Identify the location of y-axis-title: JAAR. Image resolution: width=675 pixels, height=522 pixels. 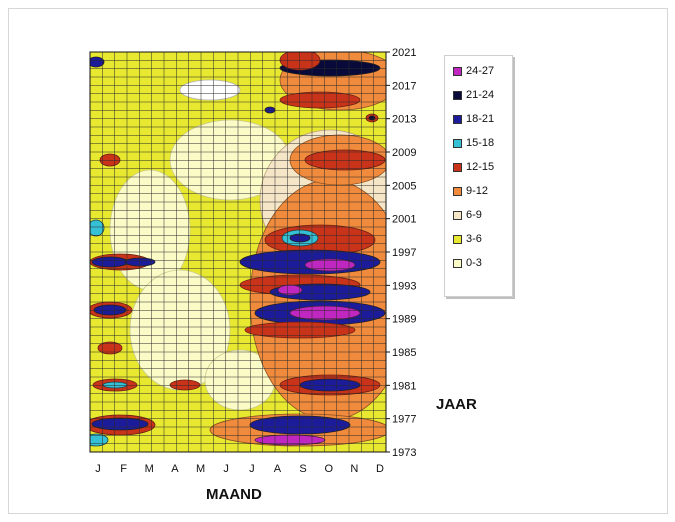
(456, 404).